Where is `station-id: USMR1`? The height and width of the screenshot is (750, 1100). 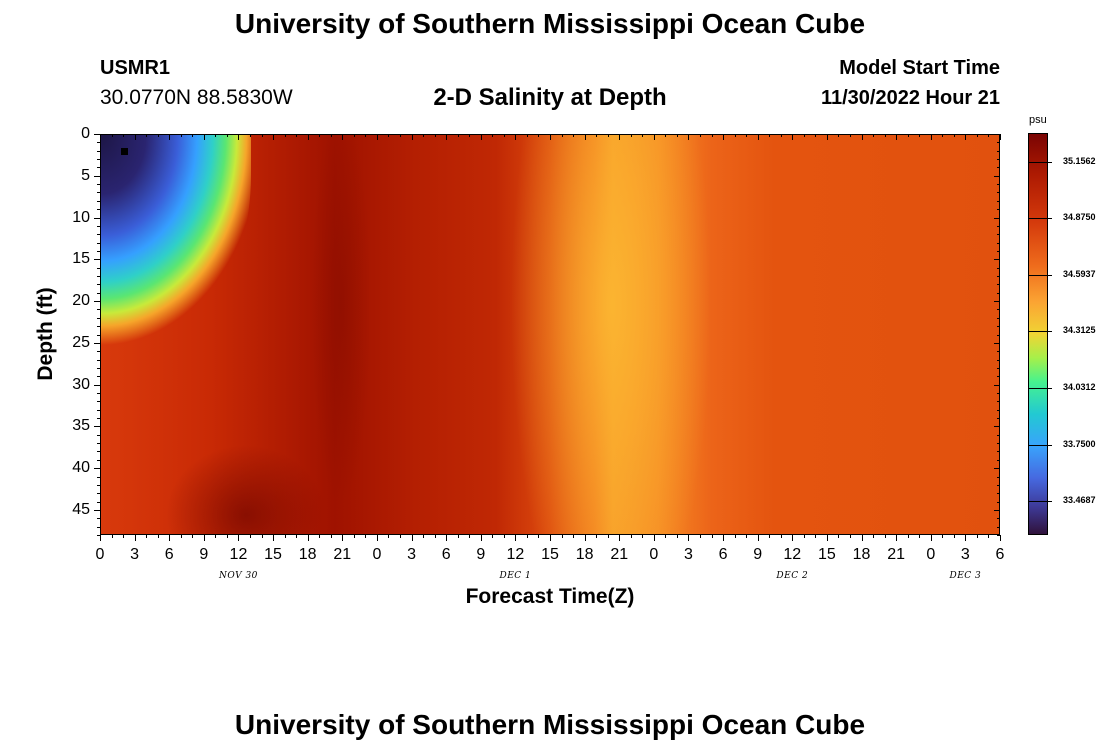 station-id: USMR1 is located at coordinates (135, 68).